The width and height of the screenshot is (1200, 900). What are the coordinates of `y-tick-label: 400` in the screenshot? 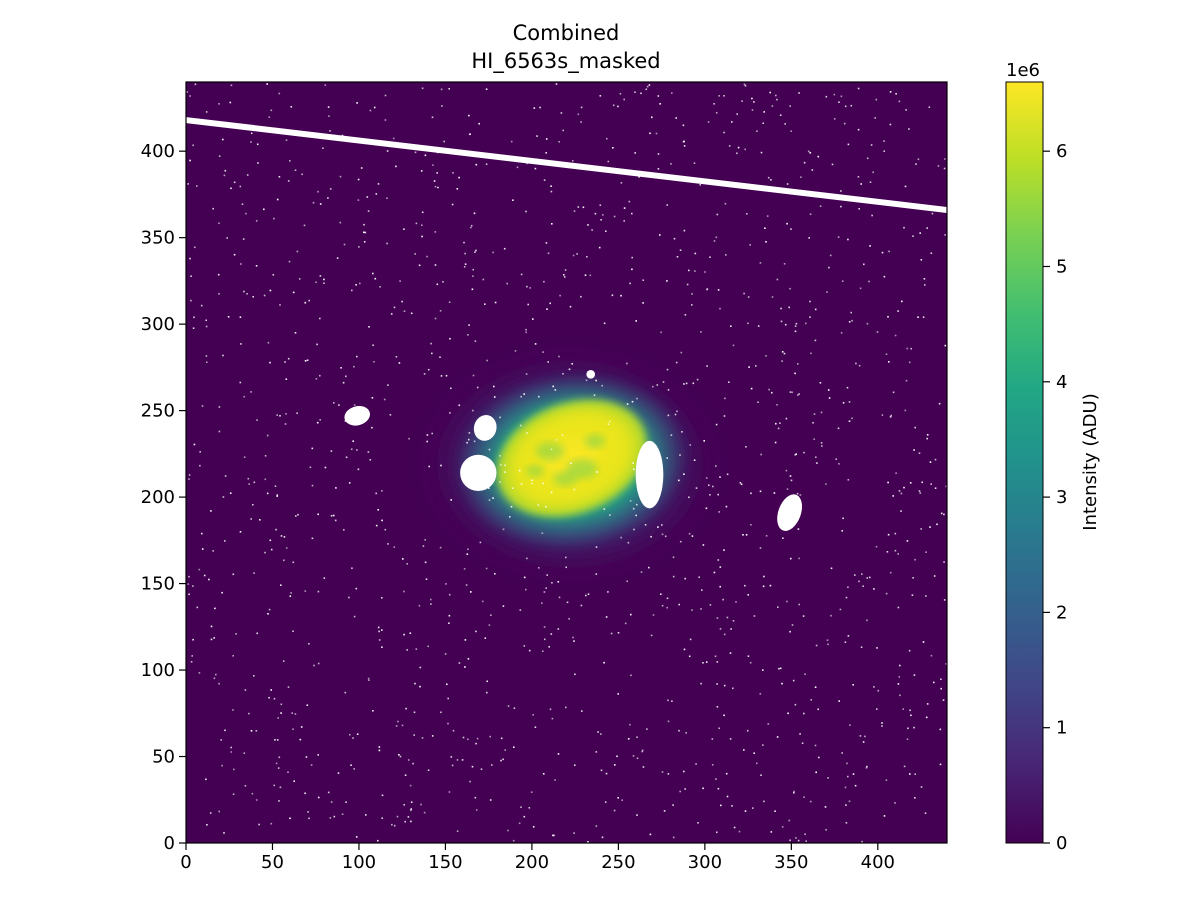 It's located at (158, 151).